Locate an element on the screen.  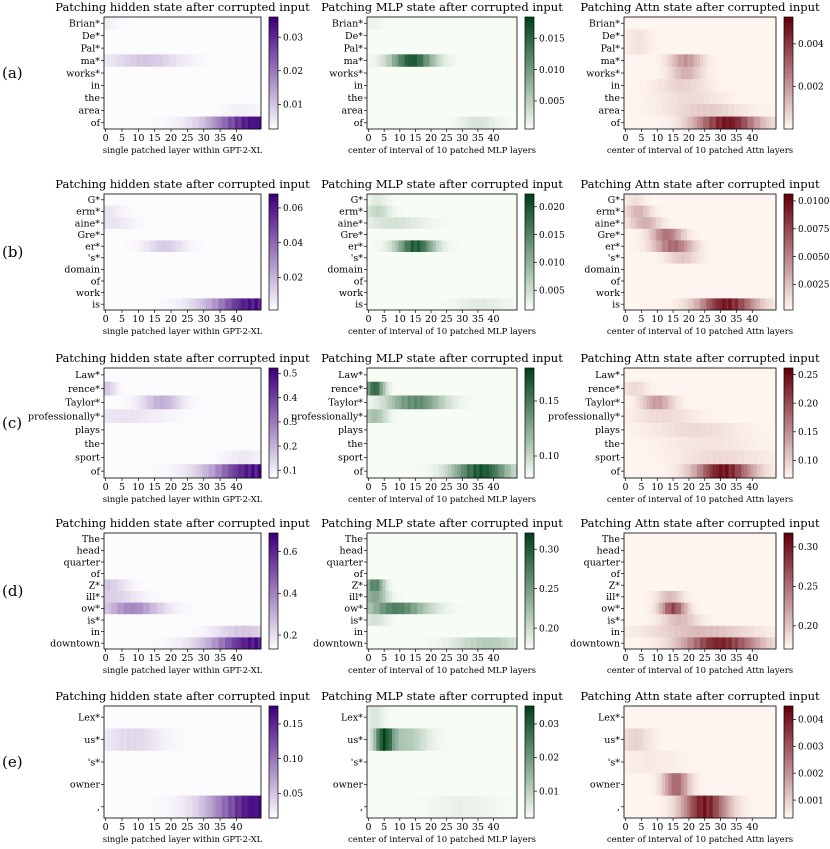
x-tick-label: 20 is located at coordinates (689, 319).